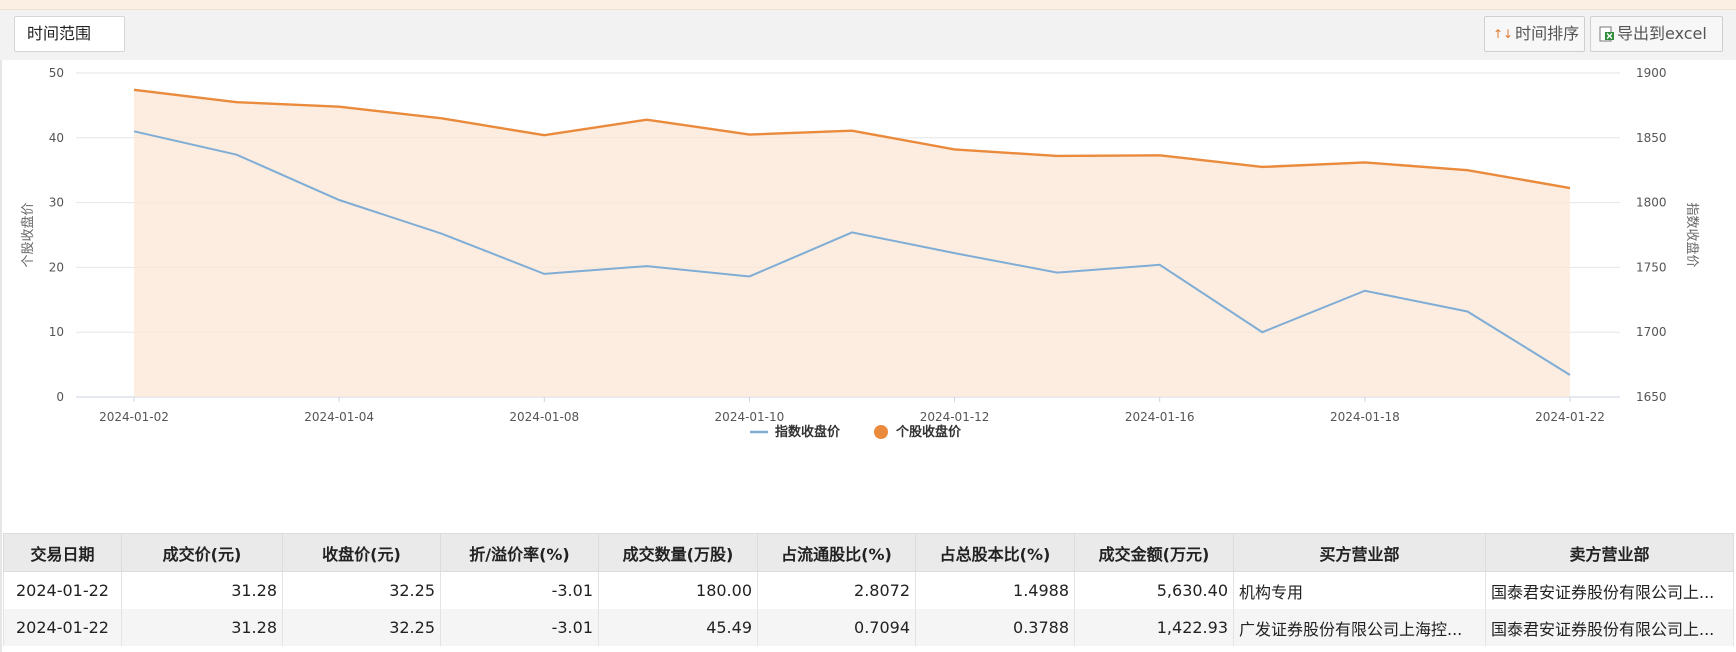 The width and height of the screenshot is (1736, 652). What do you see at coordinates (56, 267) in the screenshot?
I see `y-tick-label: 20` at bounding box center [56, 267].